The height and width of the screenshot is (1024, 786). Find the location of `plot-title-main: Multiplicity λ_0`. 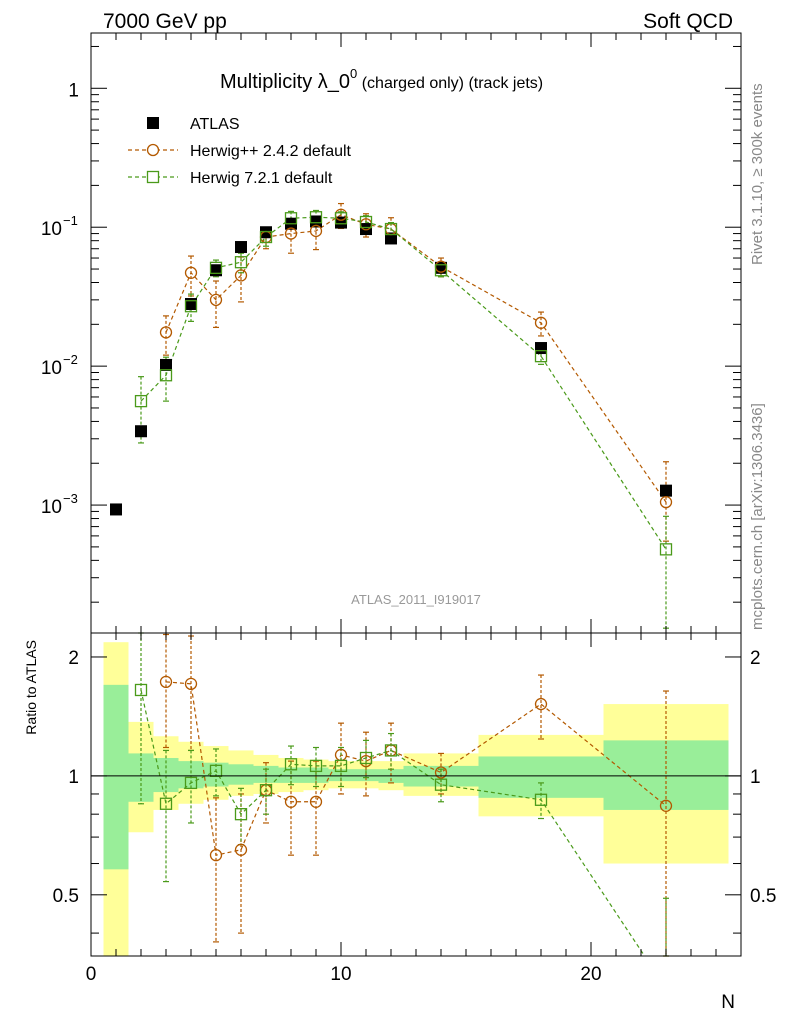

plot-title-main: Multiplicity λ_0 is located at coordinates (285, 82).